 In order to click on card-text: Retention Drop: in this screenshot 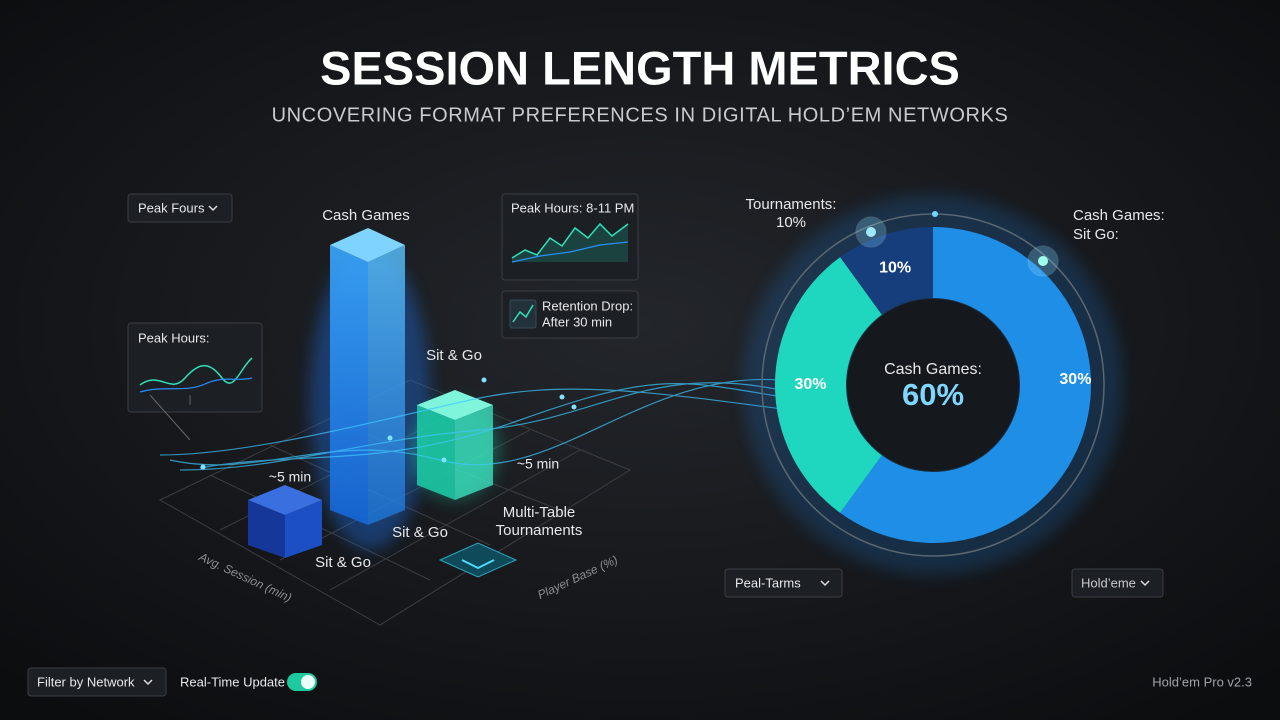, I will do `click(587, 305)`.